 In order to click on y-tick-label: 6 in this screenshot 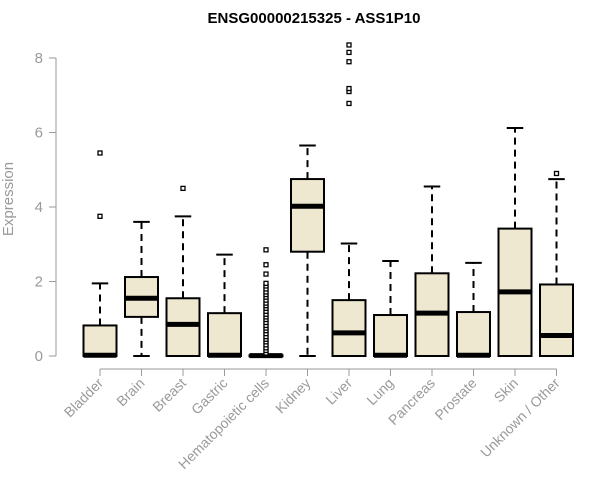, I will do `click(39, 133)`.